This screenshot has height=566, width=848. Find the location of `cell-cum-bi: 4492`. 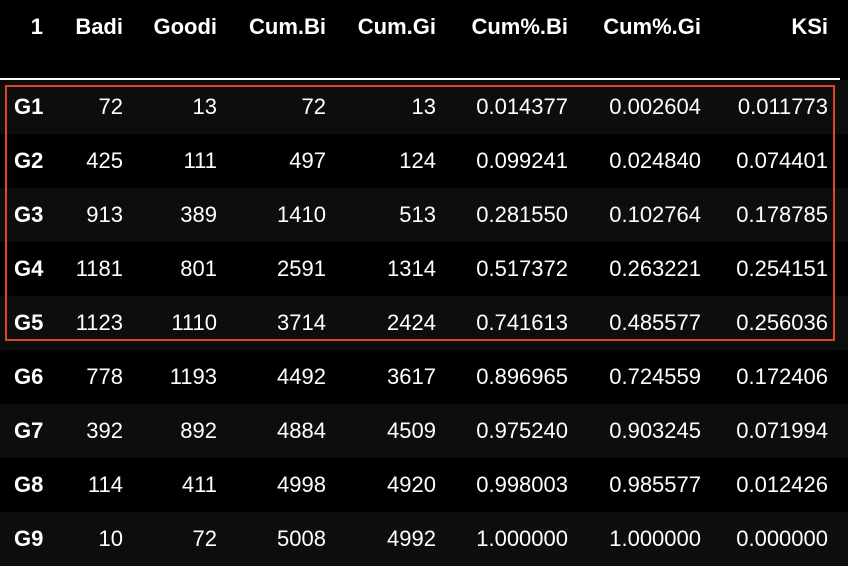

cell-cum-bi: 4492 is located at coordinates (301, 376).